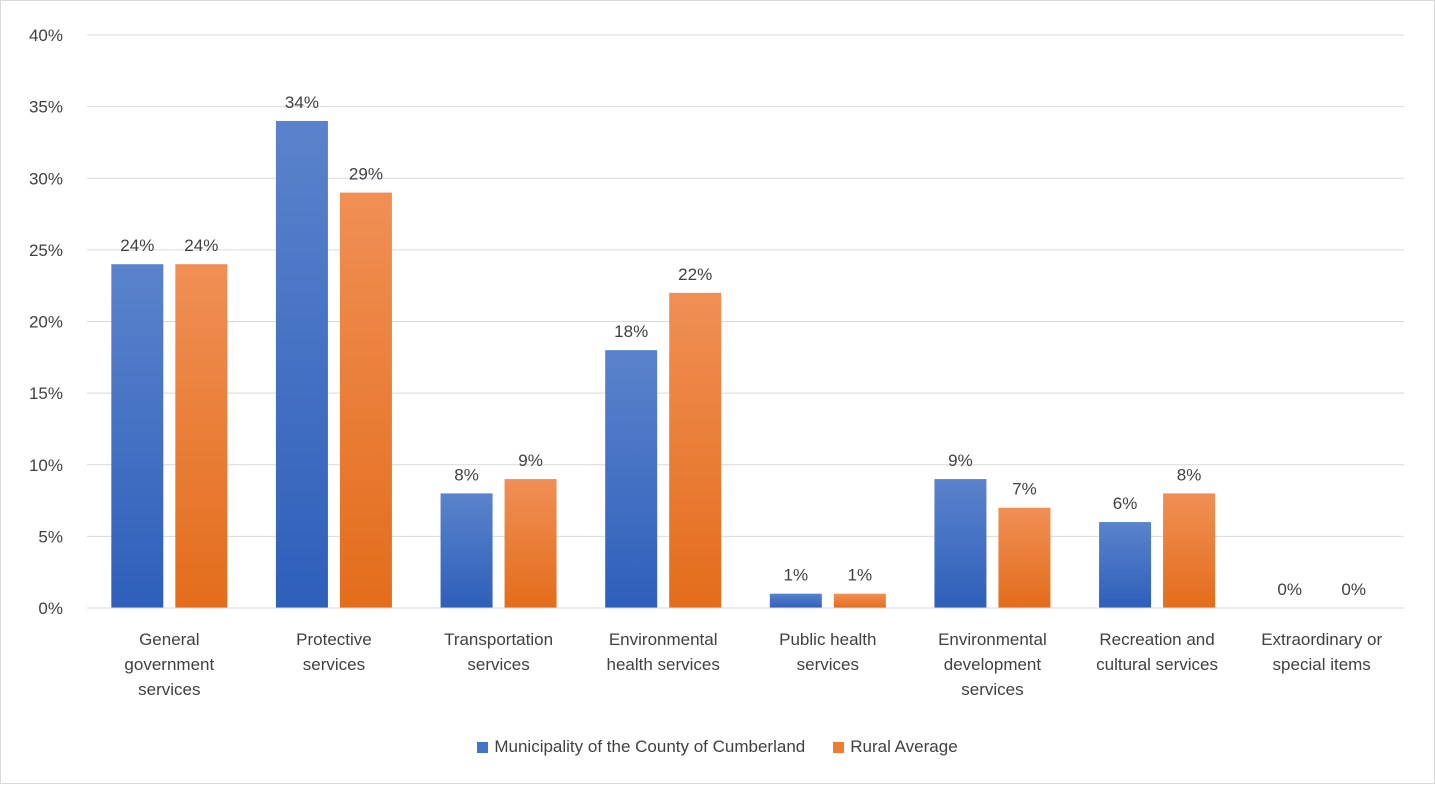 Image resolution: width=1435 pixels, height=788 pixels. Describe the element at coordinates (46, 178) in the screenshot. I see `y-tick-label: 30%` at that location.